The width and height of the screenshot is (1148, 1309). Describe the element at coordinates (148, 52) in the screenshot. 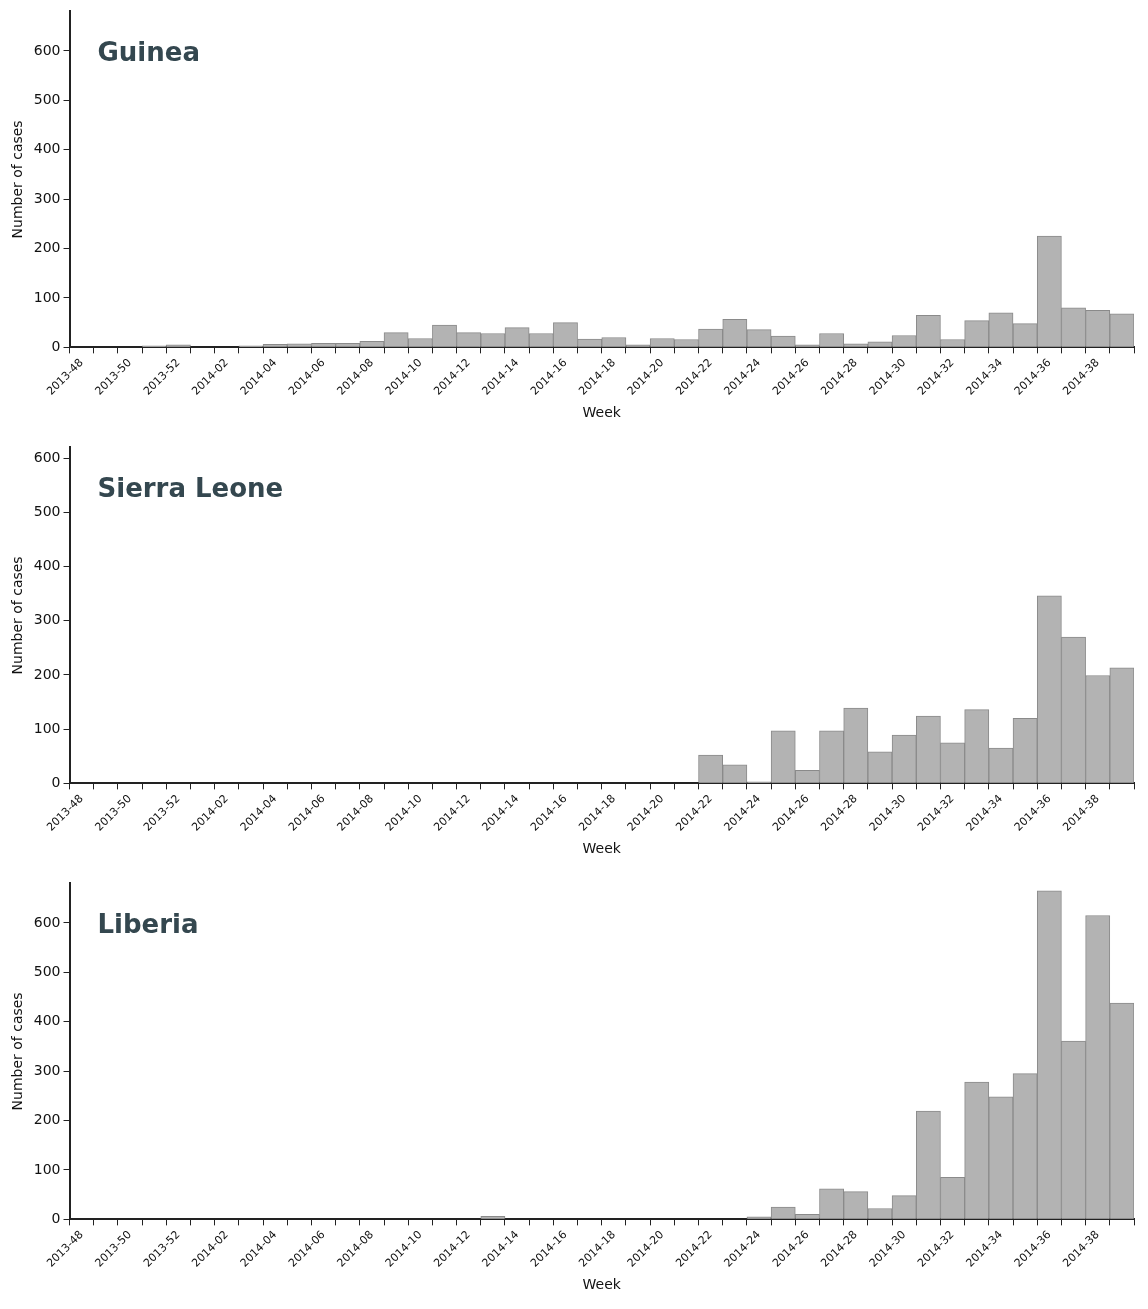

I see `text: Guinea` at that location.